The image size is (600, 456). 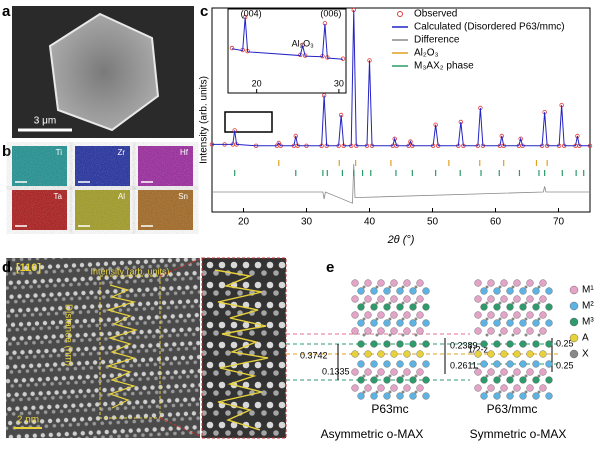 What do you see at coordinates (444, 66) in the screenshot?
I see `legend-label: M₃AX₂ phase` at bounding box center [444, 66].